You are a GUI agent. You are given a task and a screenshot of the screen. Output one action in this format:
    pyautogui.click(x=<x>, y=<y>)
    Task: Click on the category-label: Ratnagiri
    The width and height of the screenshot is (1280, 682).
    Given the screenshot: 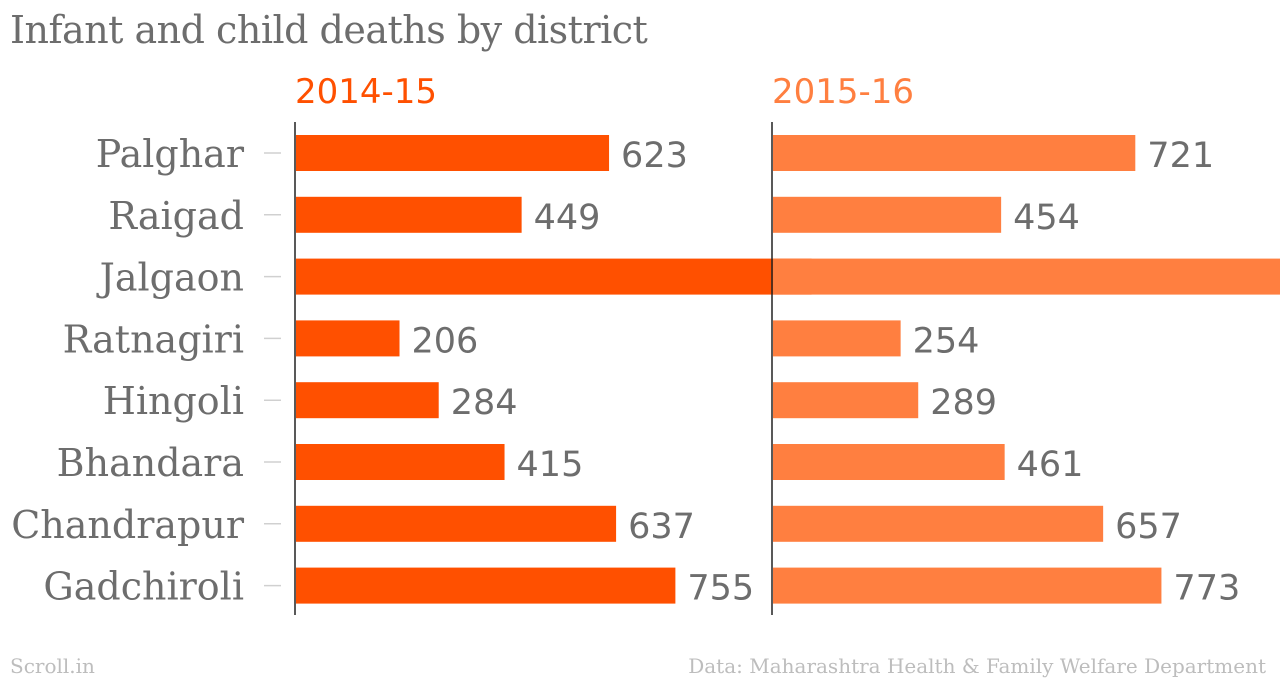 What is the action you would take?
    pyautogui.click(x=153, y=339)
    